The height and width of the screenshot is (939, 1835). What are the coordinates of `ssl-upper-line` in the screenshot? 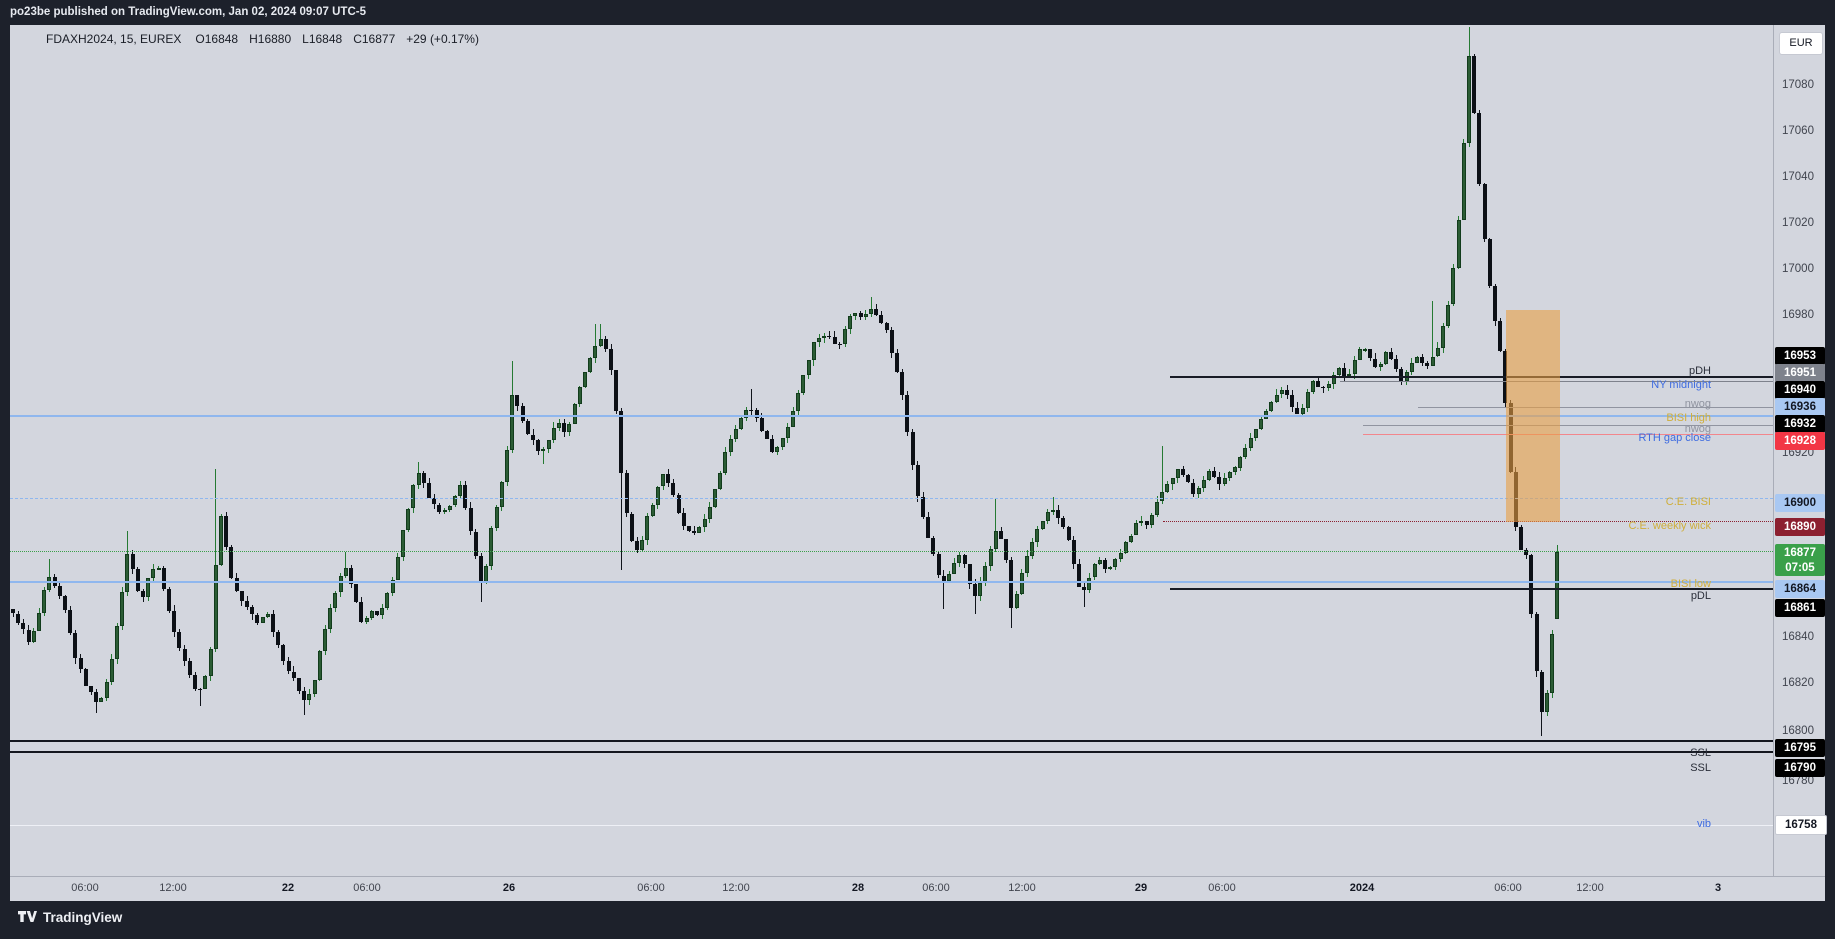 It's located at (891, 740).